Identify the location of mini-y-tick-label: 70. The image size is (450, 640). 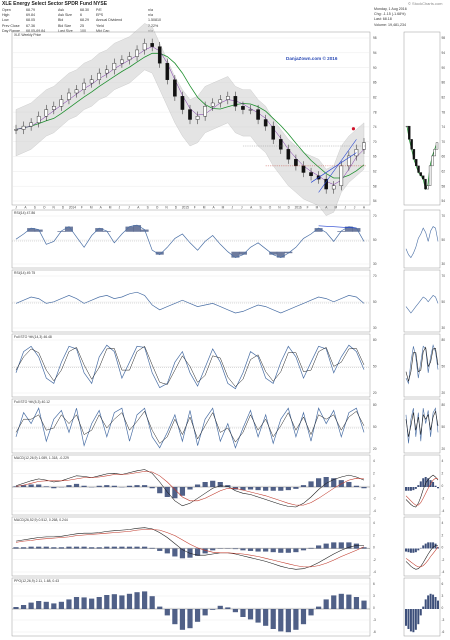
(444, 276).